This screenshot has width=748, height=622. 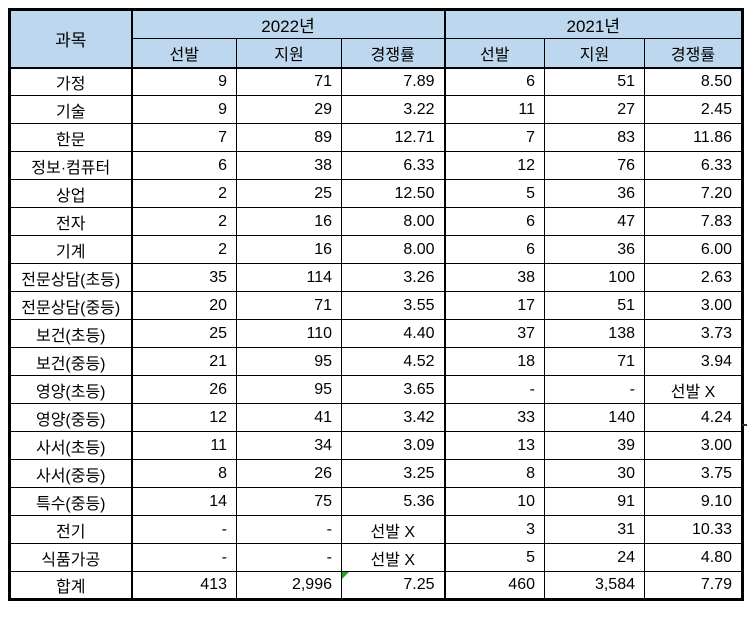 What do you see at coordinates (626, 473) in the screenshot?
I see `cell-value: 30` at bounding box center [626, 473].